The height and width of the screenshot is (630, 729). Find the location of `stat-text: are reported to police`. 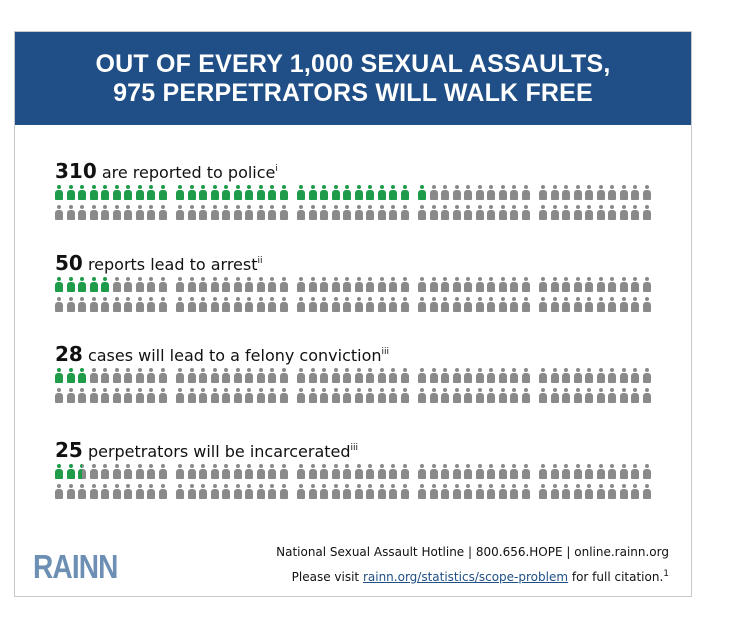

stat-text: are reported to police is located at coordinates (188, 172).